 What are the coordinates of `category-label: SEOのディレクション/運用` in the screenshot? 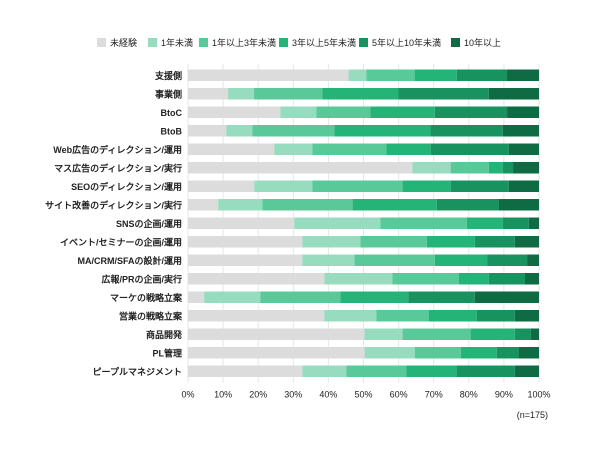 It's located at (126, 186).